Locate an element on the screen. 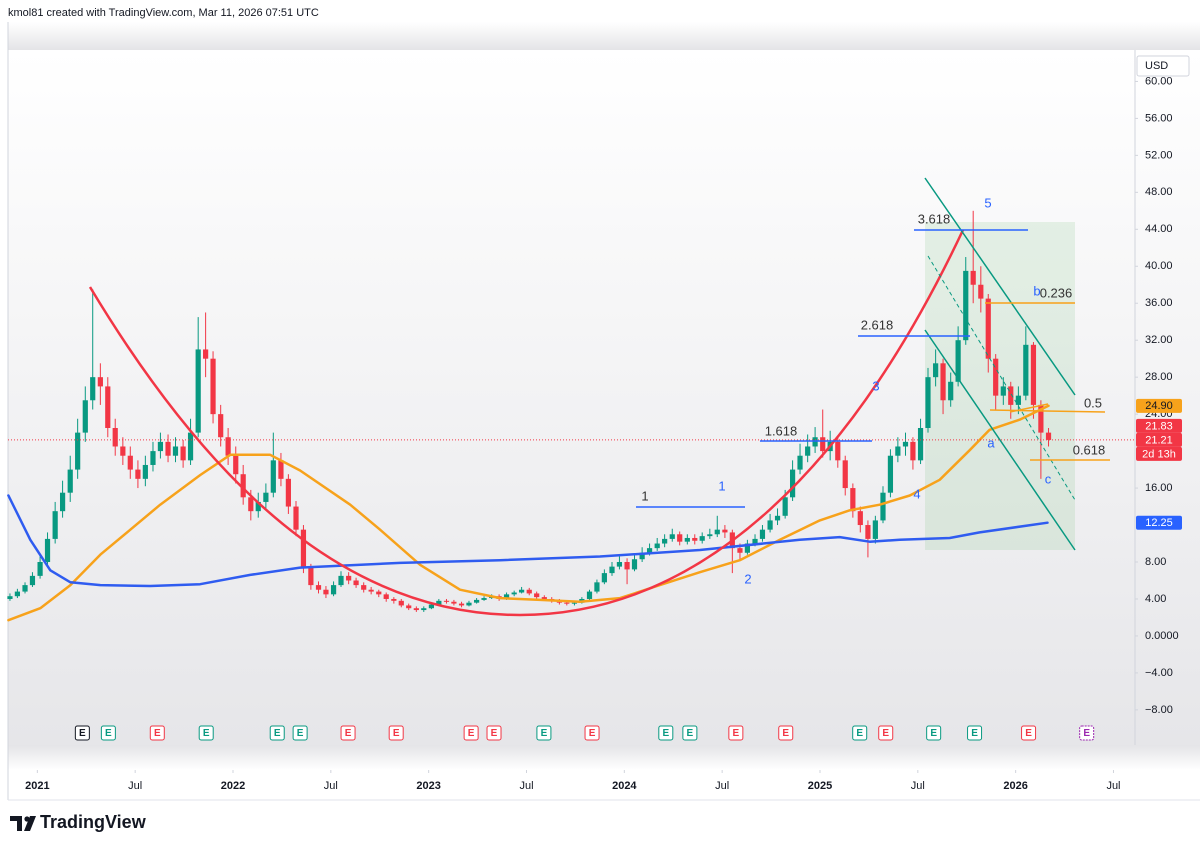  annotation: 4 is located at coordinates (916, 493).